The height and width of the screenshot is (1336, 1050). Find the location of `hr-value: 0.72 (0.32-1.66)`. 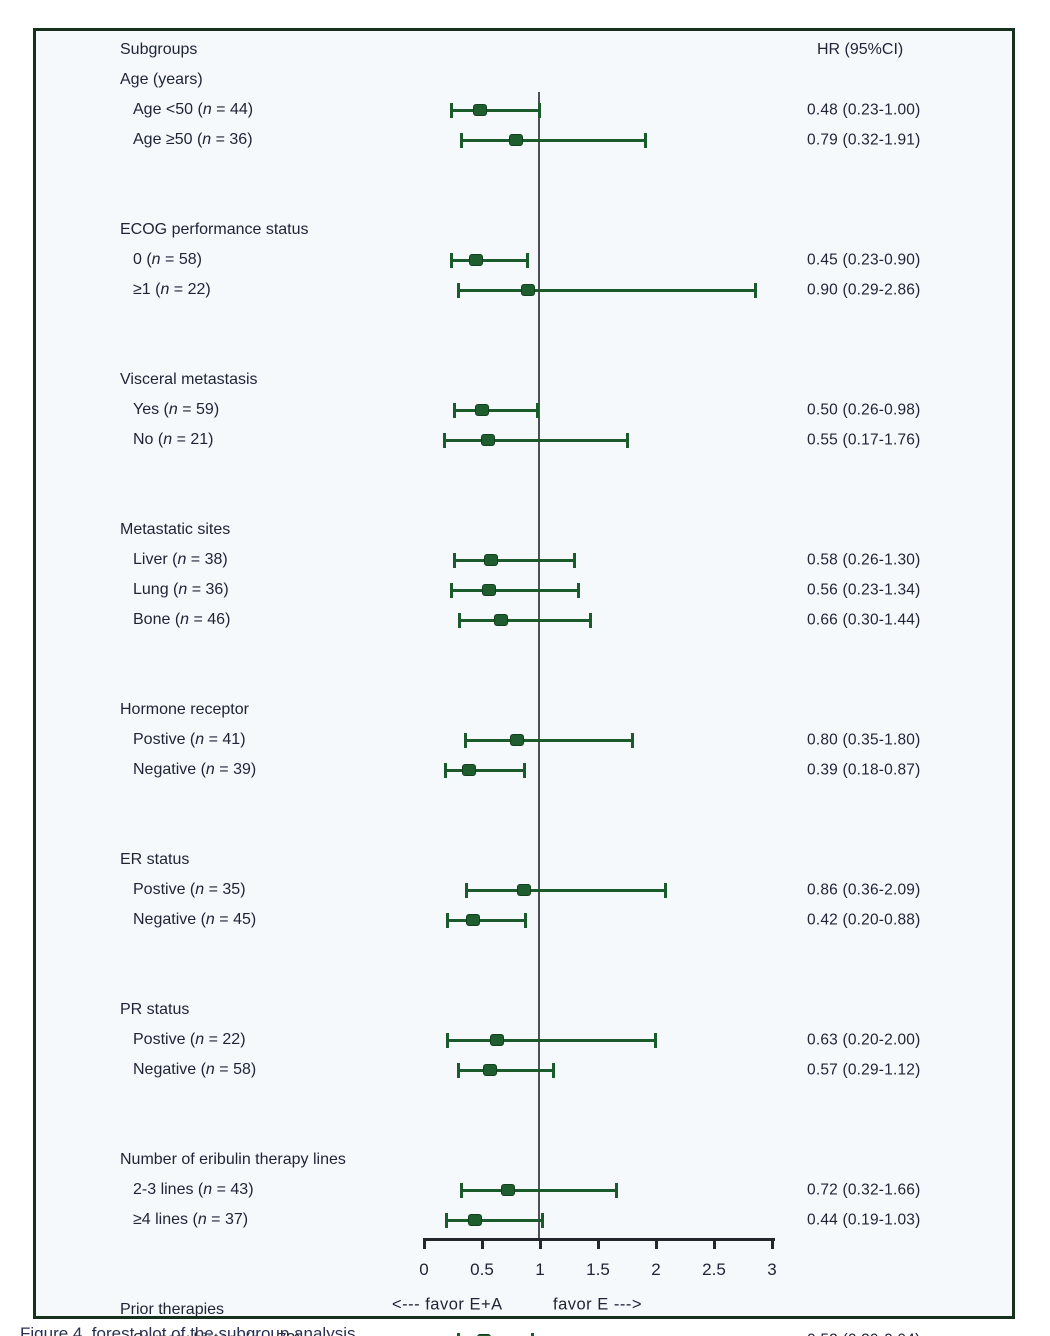

hr-value: 0.72 (0.32-1.66) is located at coordinates (864, 1190).